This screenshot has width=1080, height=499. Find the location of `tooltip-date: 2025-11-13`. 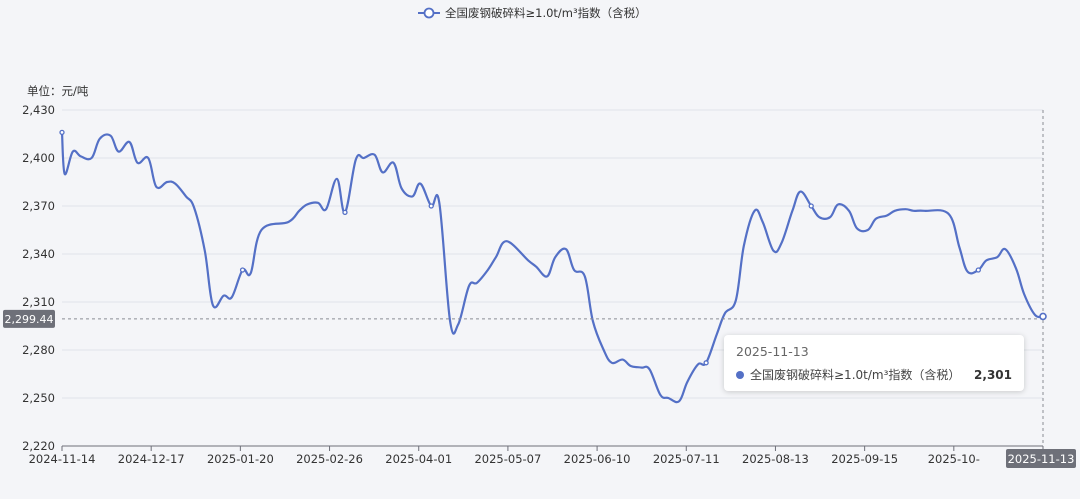

tooltip-date: 2025-11-13 is located at coordinates (772, 351).